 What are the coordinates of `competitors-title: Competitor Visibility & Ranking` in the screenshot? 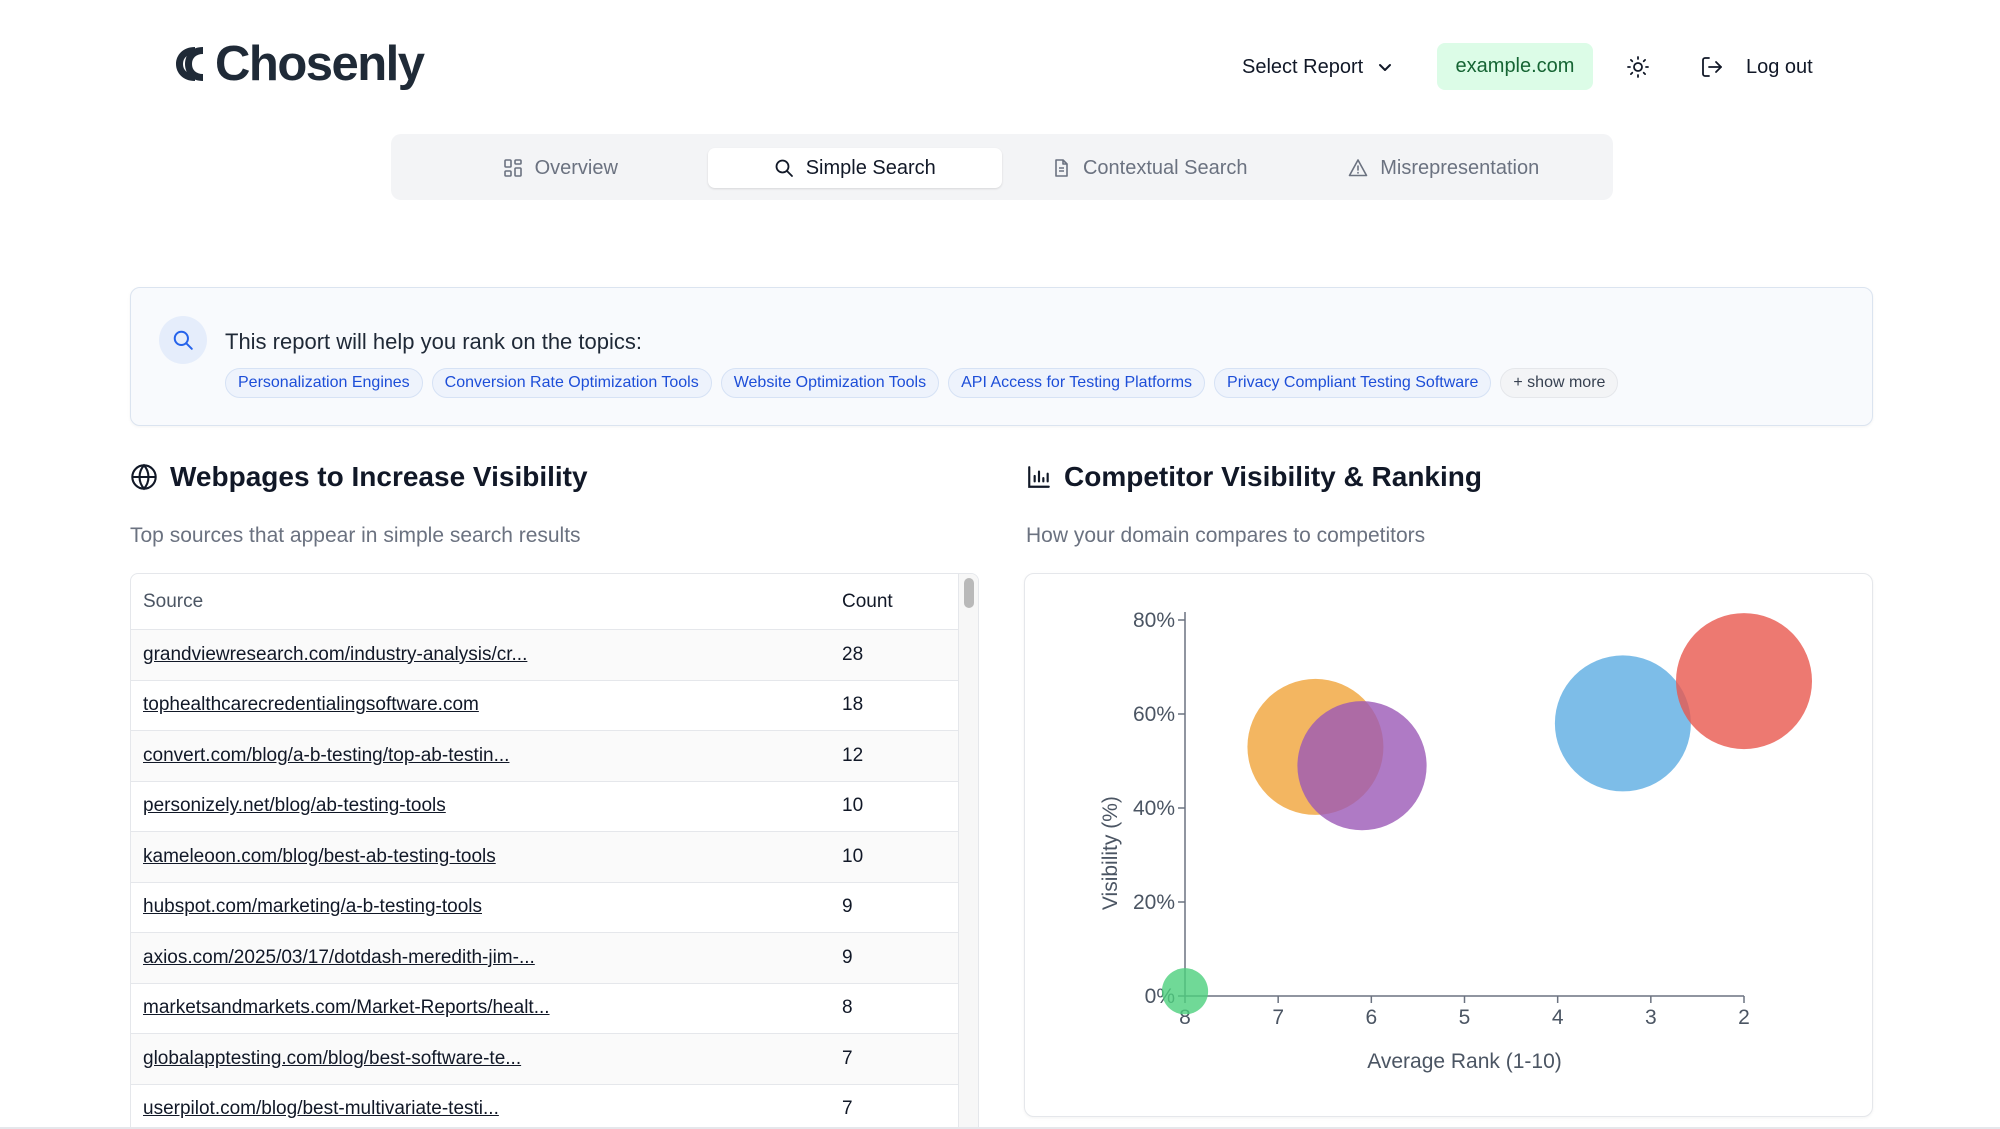 It's located at (1273, 476).